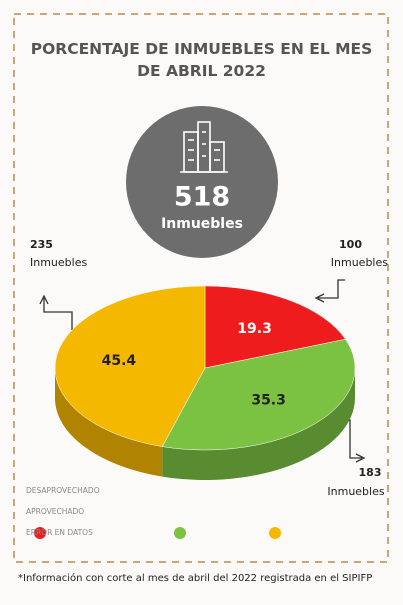  What do you see at coordinates (268, 400) in the screenshot?
I see `data-label: 35.3` at bounding box center [268, 400].